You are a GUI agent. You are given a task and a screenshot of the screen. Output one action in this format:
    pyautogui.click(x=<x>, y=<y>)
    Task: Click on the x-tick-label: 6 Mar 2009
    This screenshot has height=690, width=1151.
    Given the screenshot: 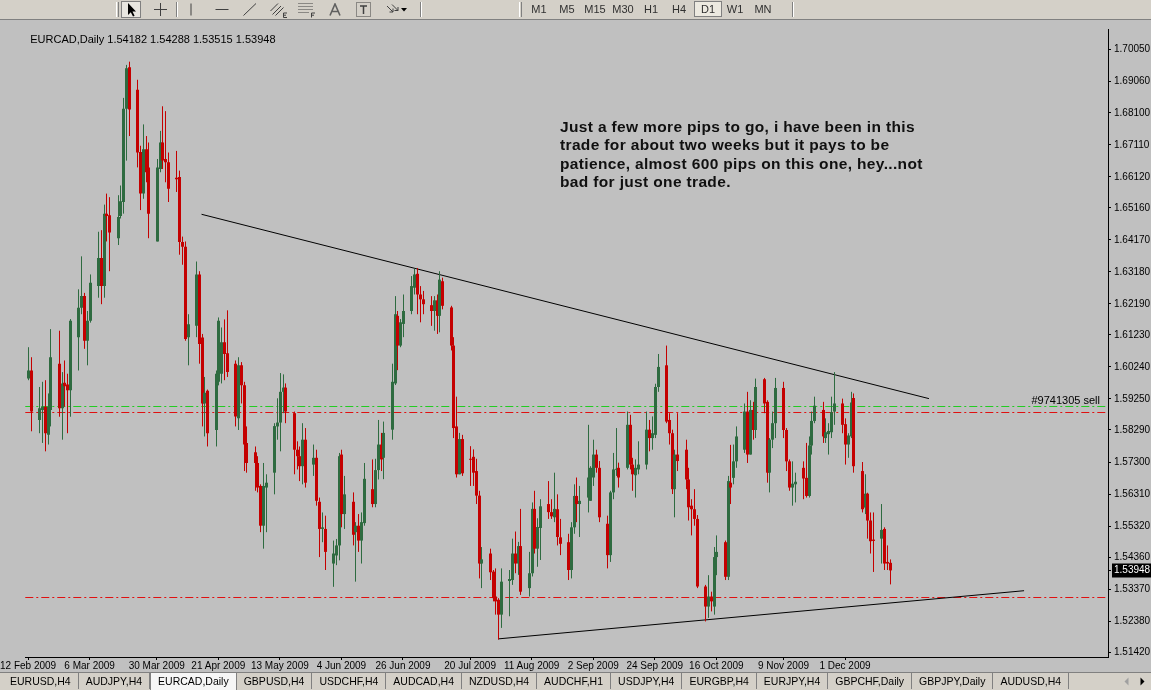 What is the action you would take?
    pyautogui.click(x=90, y=665)
    